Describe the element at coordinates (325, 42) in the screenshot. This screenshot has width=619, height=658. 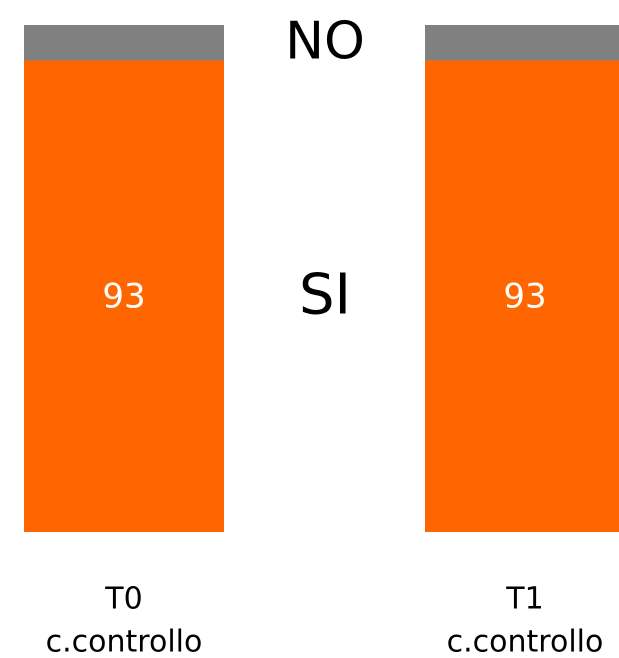
I see `legend-label: NO` at that location.